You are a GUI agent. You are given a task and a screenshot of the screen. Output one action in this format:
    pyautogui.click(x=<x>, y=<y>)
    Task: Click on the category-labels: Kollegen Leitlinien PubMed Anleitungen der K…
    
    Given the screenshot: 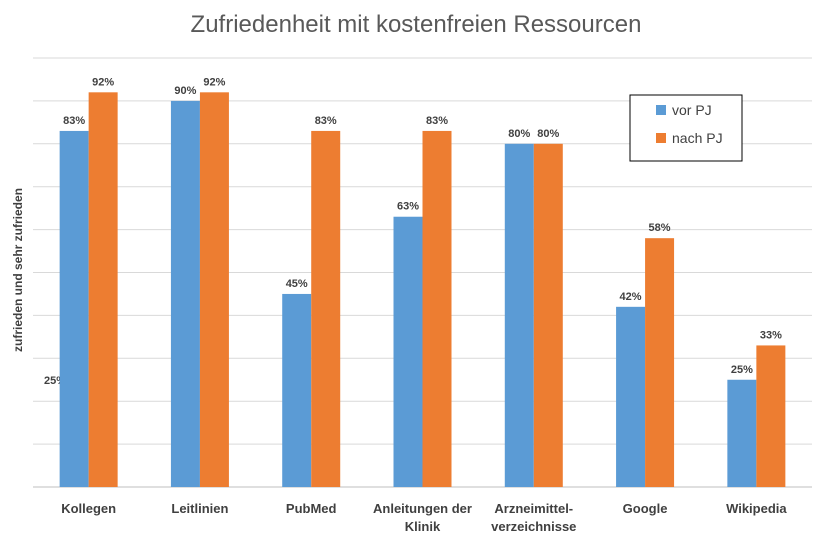 What is the action you would take?
    pyautogui.click(x=424, y=517)
    